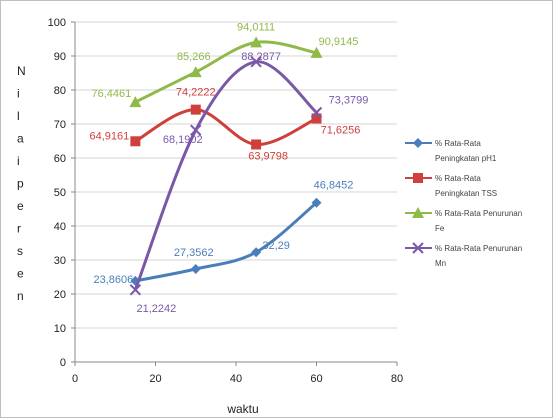 The width and height of the screenshot is (553, 418). What do you see at coordinates (75, 379) in the screenshot?
I see `x-tick-label: 0` at bounding box center [75, 379].